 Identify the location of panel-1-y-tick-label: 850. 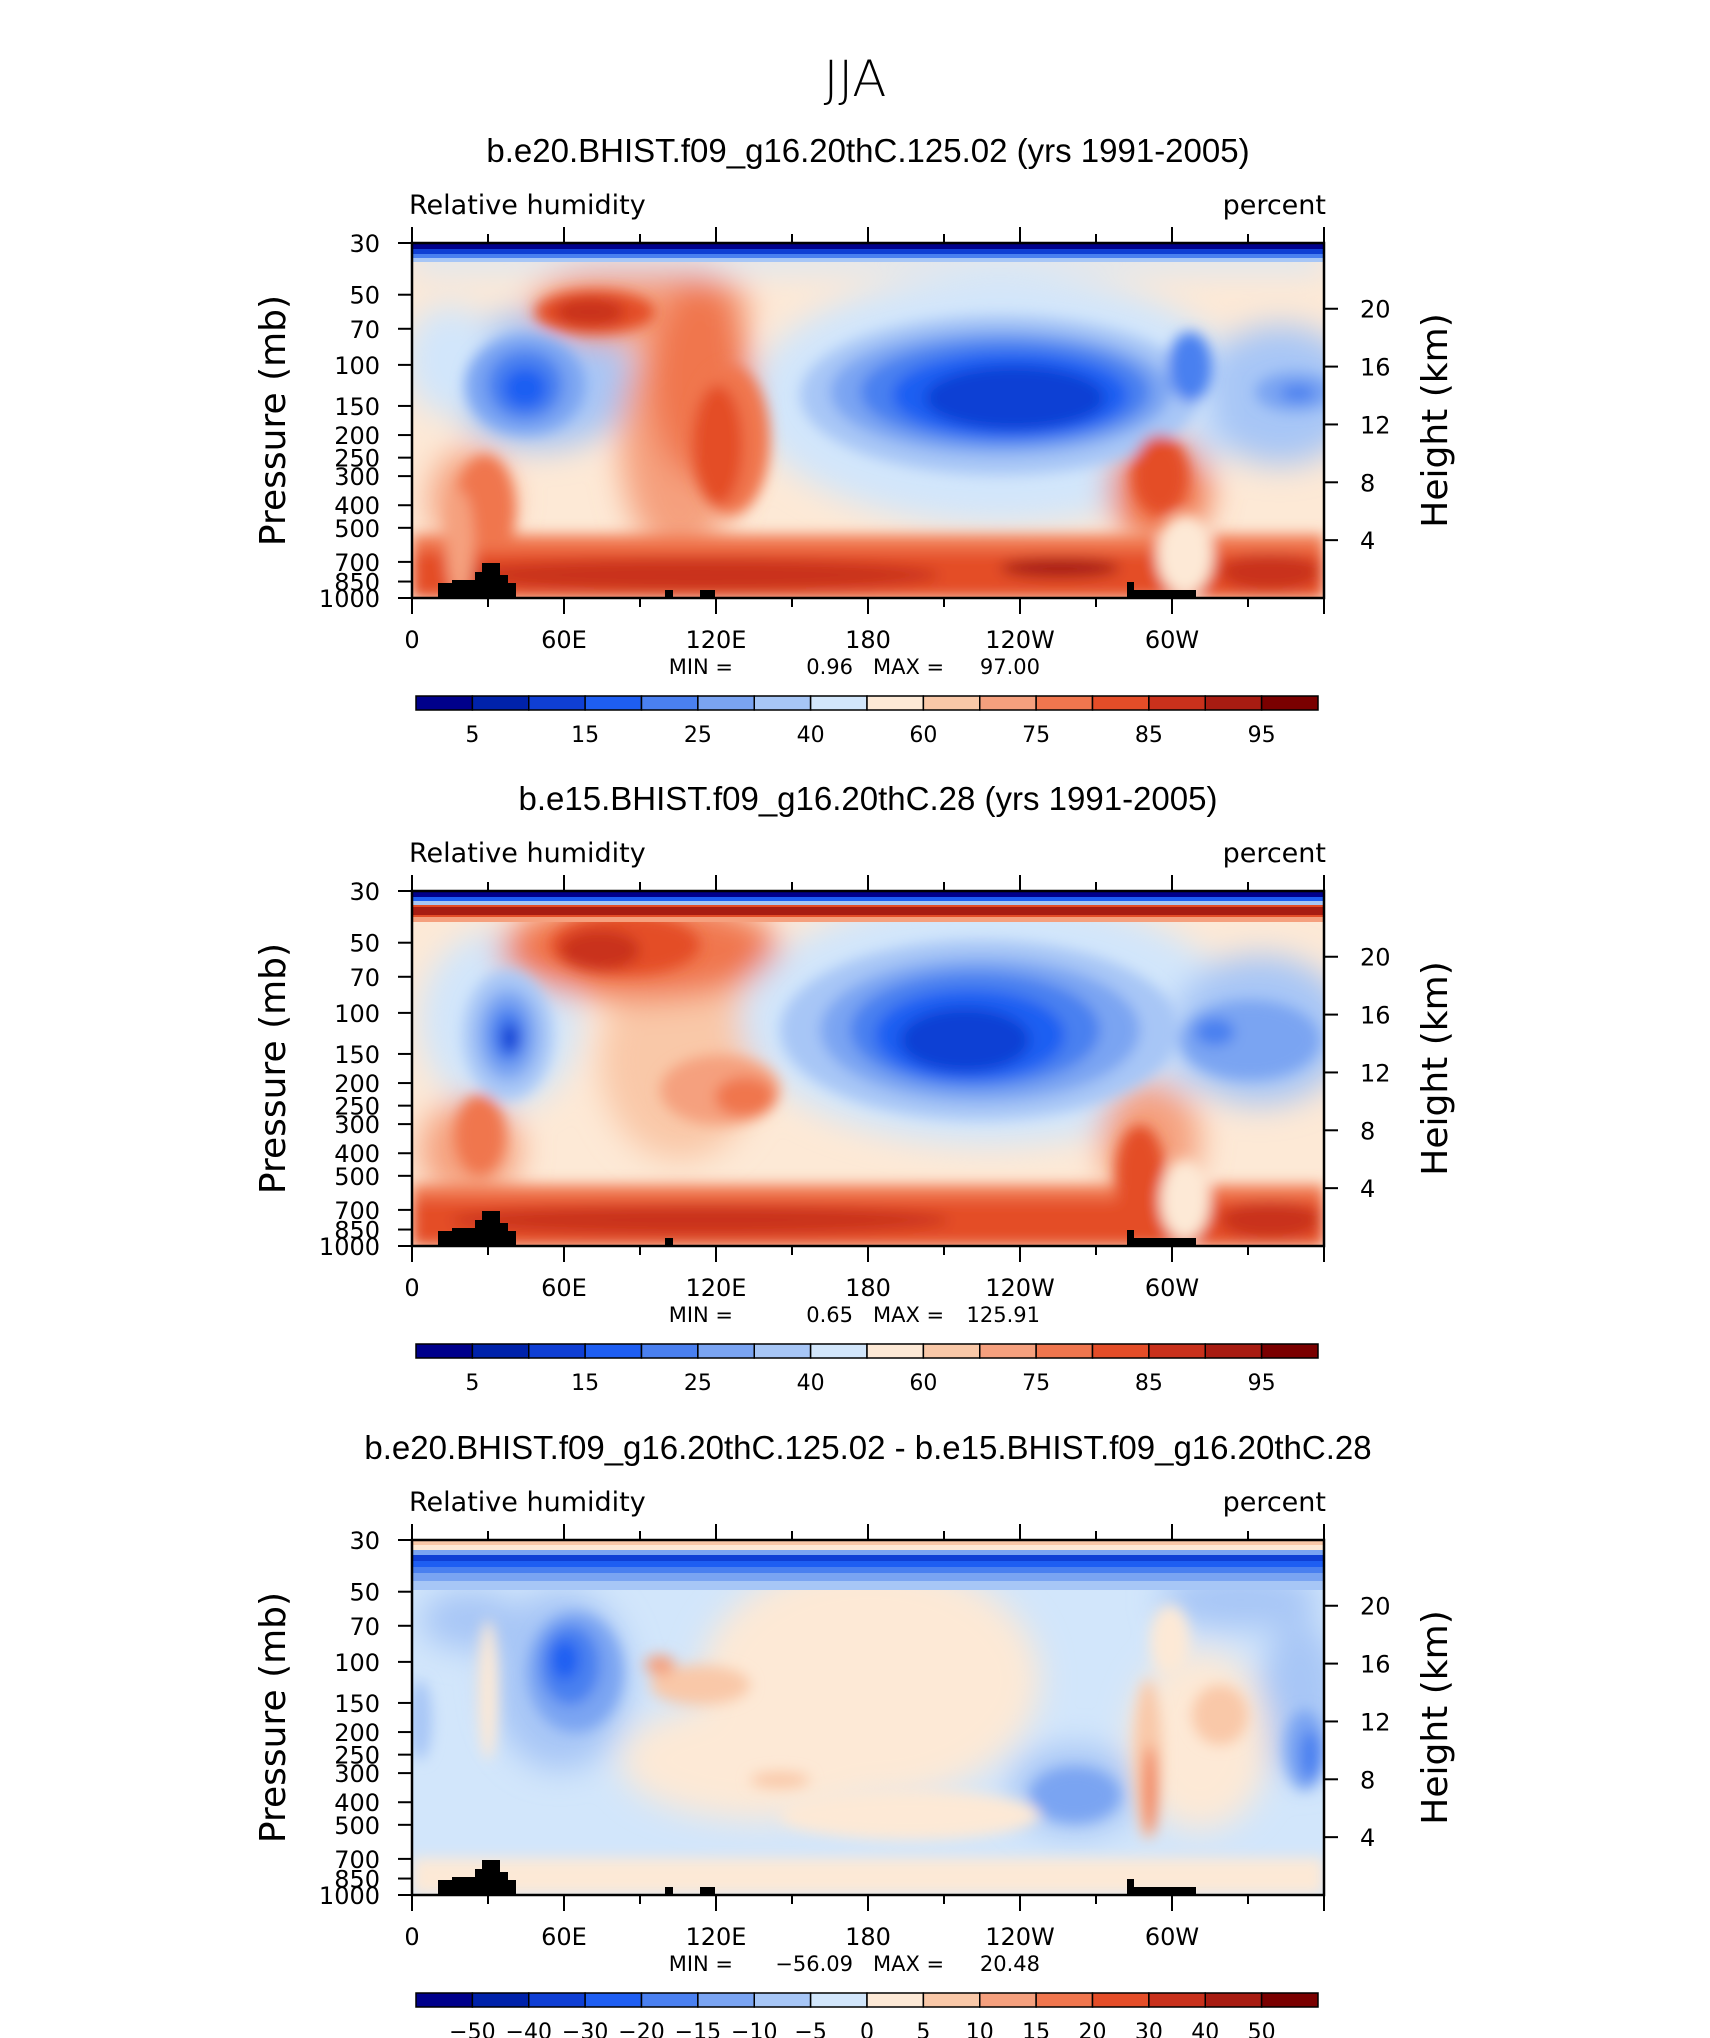
(357, 583).